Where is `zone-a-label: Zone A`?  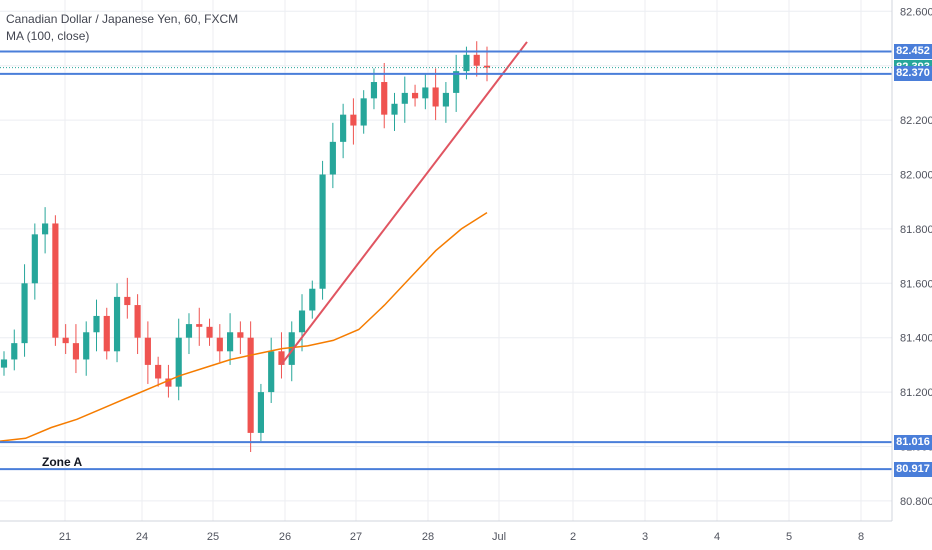
zone-a-label: Zone A is located at coordinates (62, 462).